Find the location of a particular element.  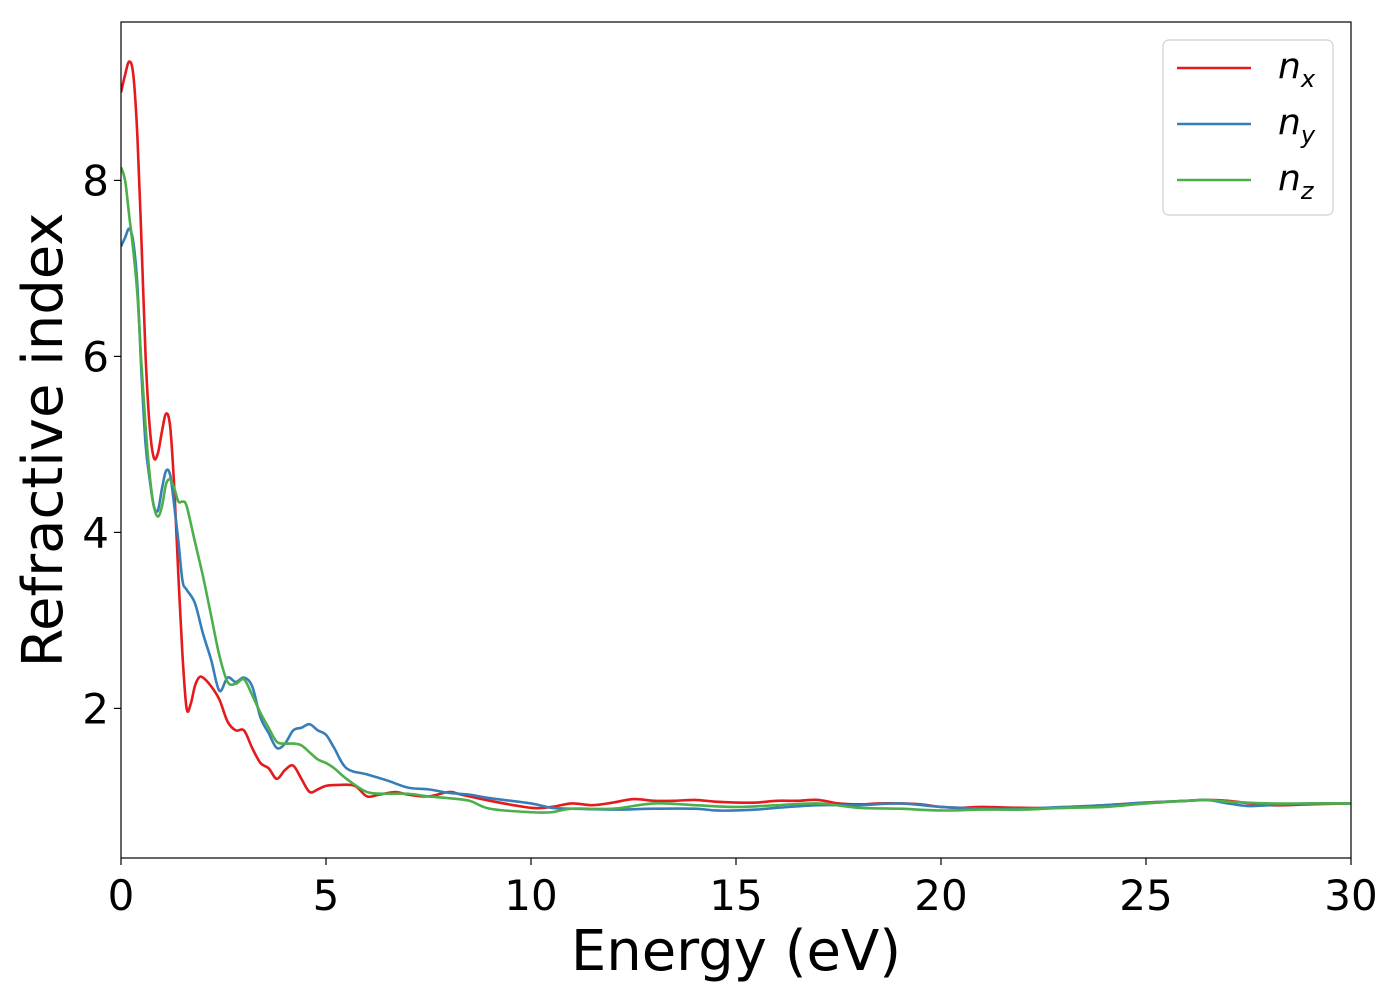

legend-label-x: nx is located at coordinates (1297, 69).